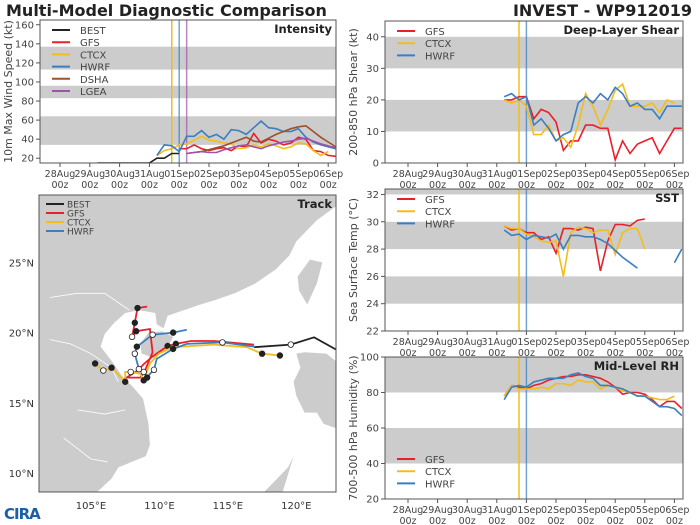 This screenshot has width=700, height=525. What do you see at coordinates (353, 92) in the screenshot?
I see `y-axis-label: 200-850 hPa Shear (kt)` at bounding box center [353, 92].